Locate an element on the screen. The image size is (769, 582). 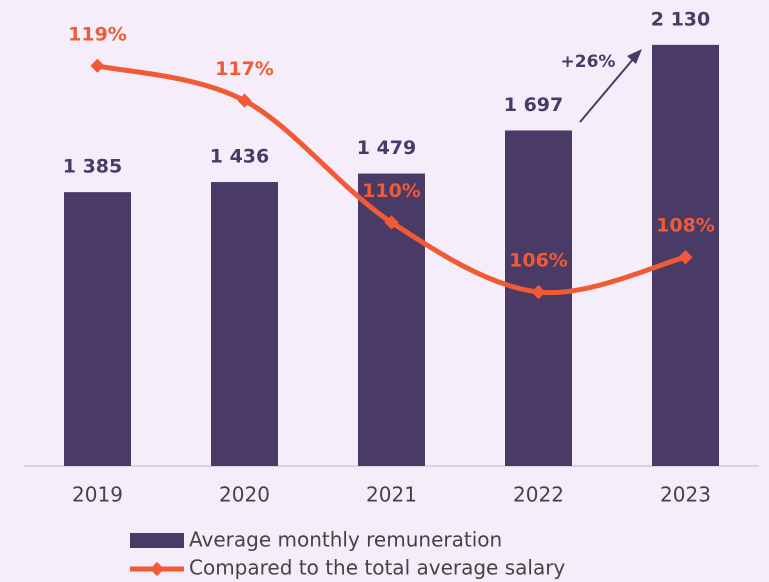
line-label: 117% is located at coordinates (244, 69).